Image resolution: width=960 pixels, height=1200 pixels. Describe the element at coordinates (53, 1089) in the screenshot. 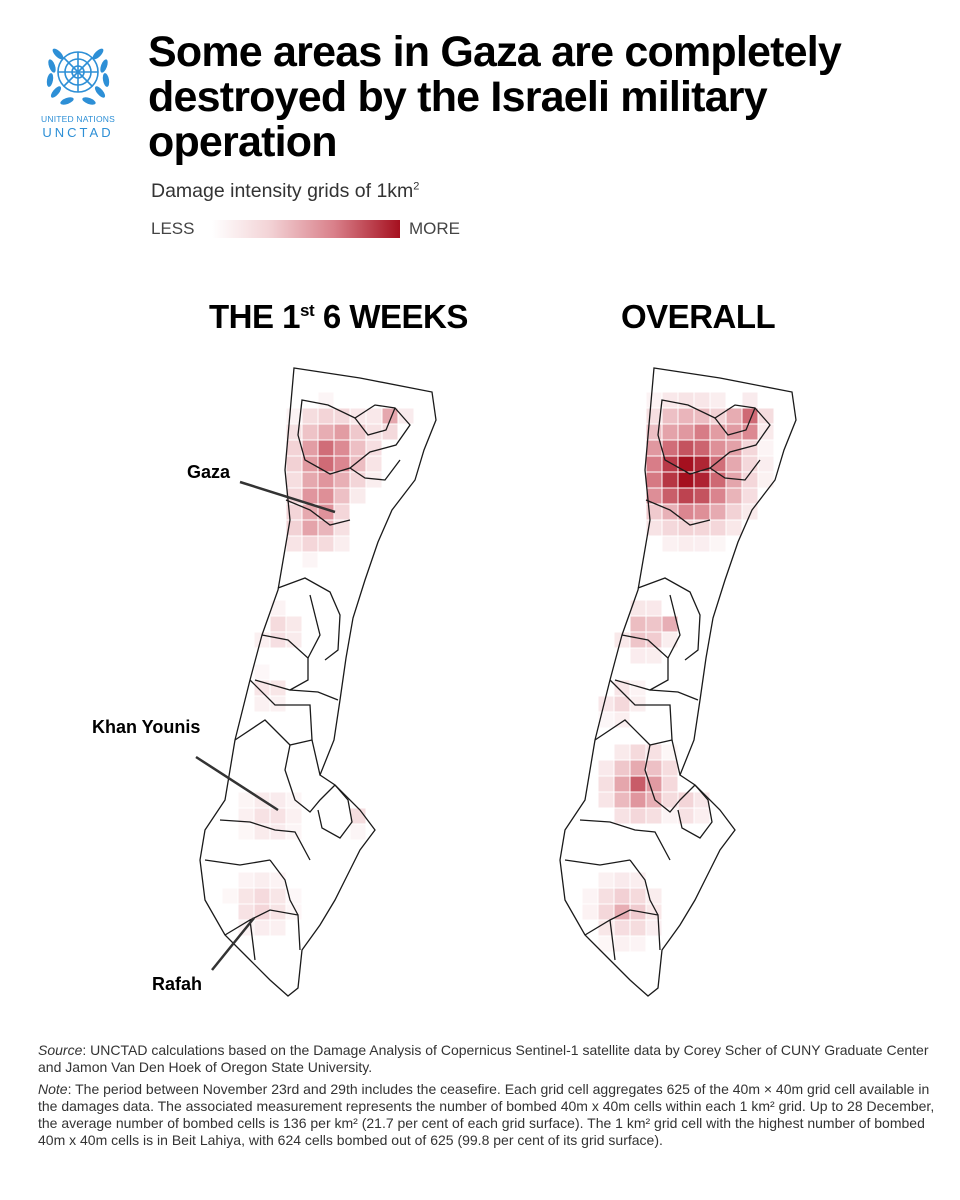

I see `note-label: Note` at that location.